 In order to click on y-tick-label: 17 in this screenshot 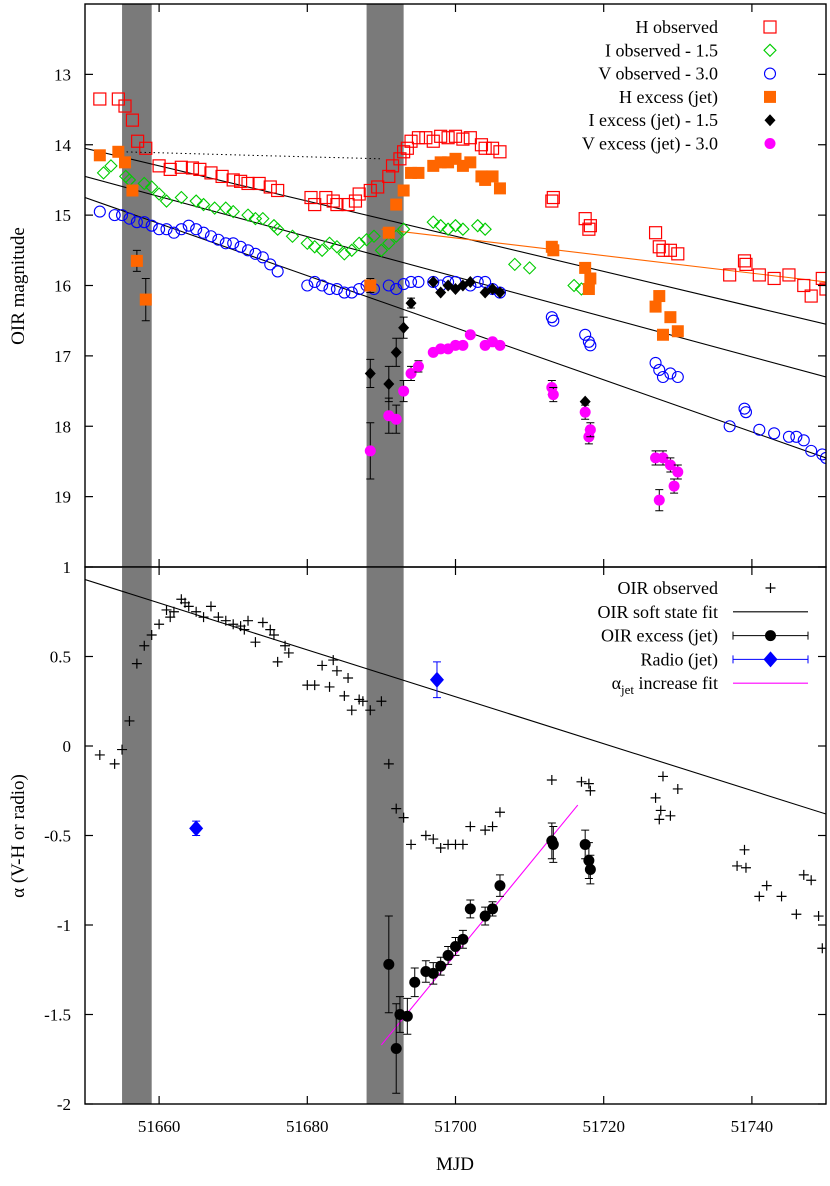, I will do `click(63, 356)`.